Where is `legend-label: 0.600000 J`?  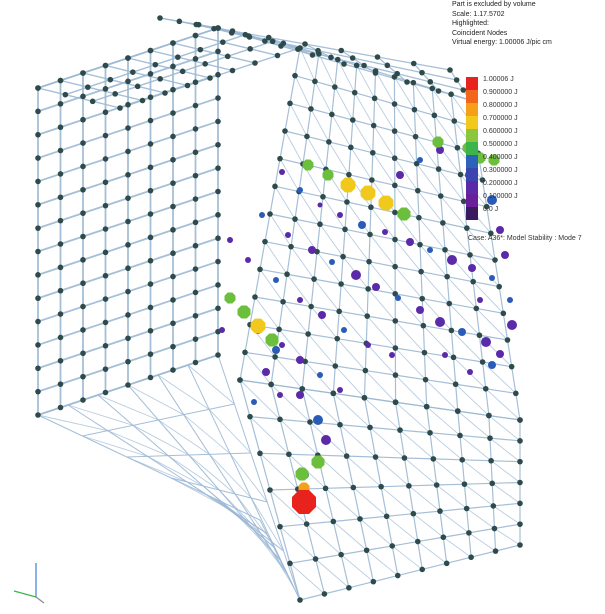
legend-label: 0.600000 J is located at coordinates (500, 131).